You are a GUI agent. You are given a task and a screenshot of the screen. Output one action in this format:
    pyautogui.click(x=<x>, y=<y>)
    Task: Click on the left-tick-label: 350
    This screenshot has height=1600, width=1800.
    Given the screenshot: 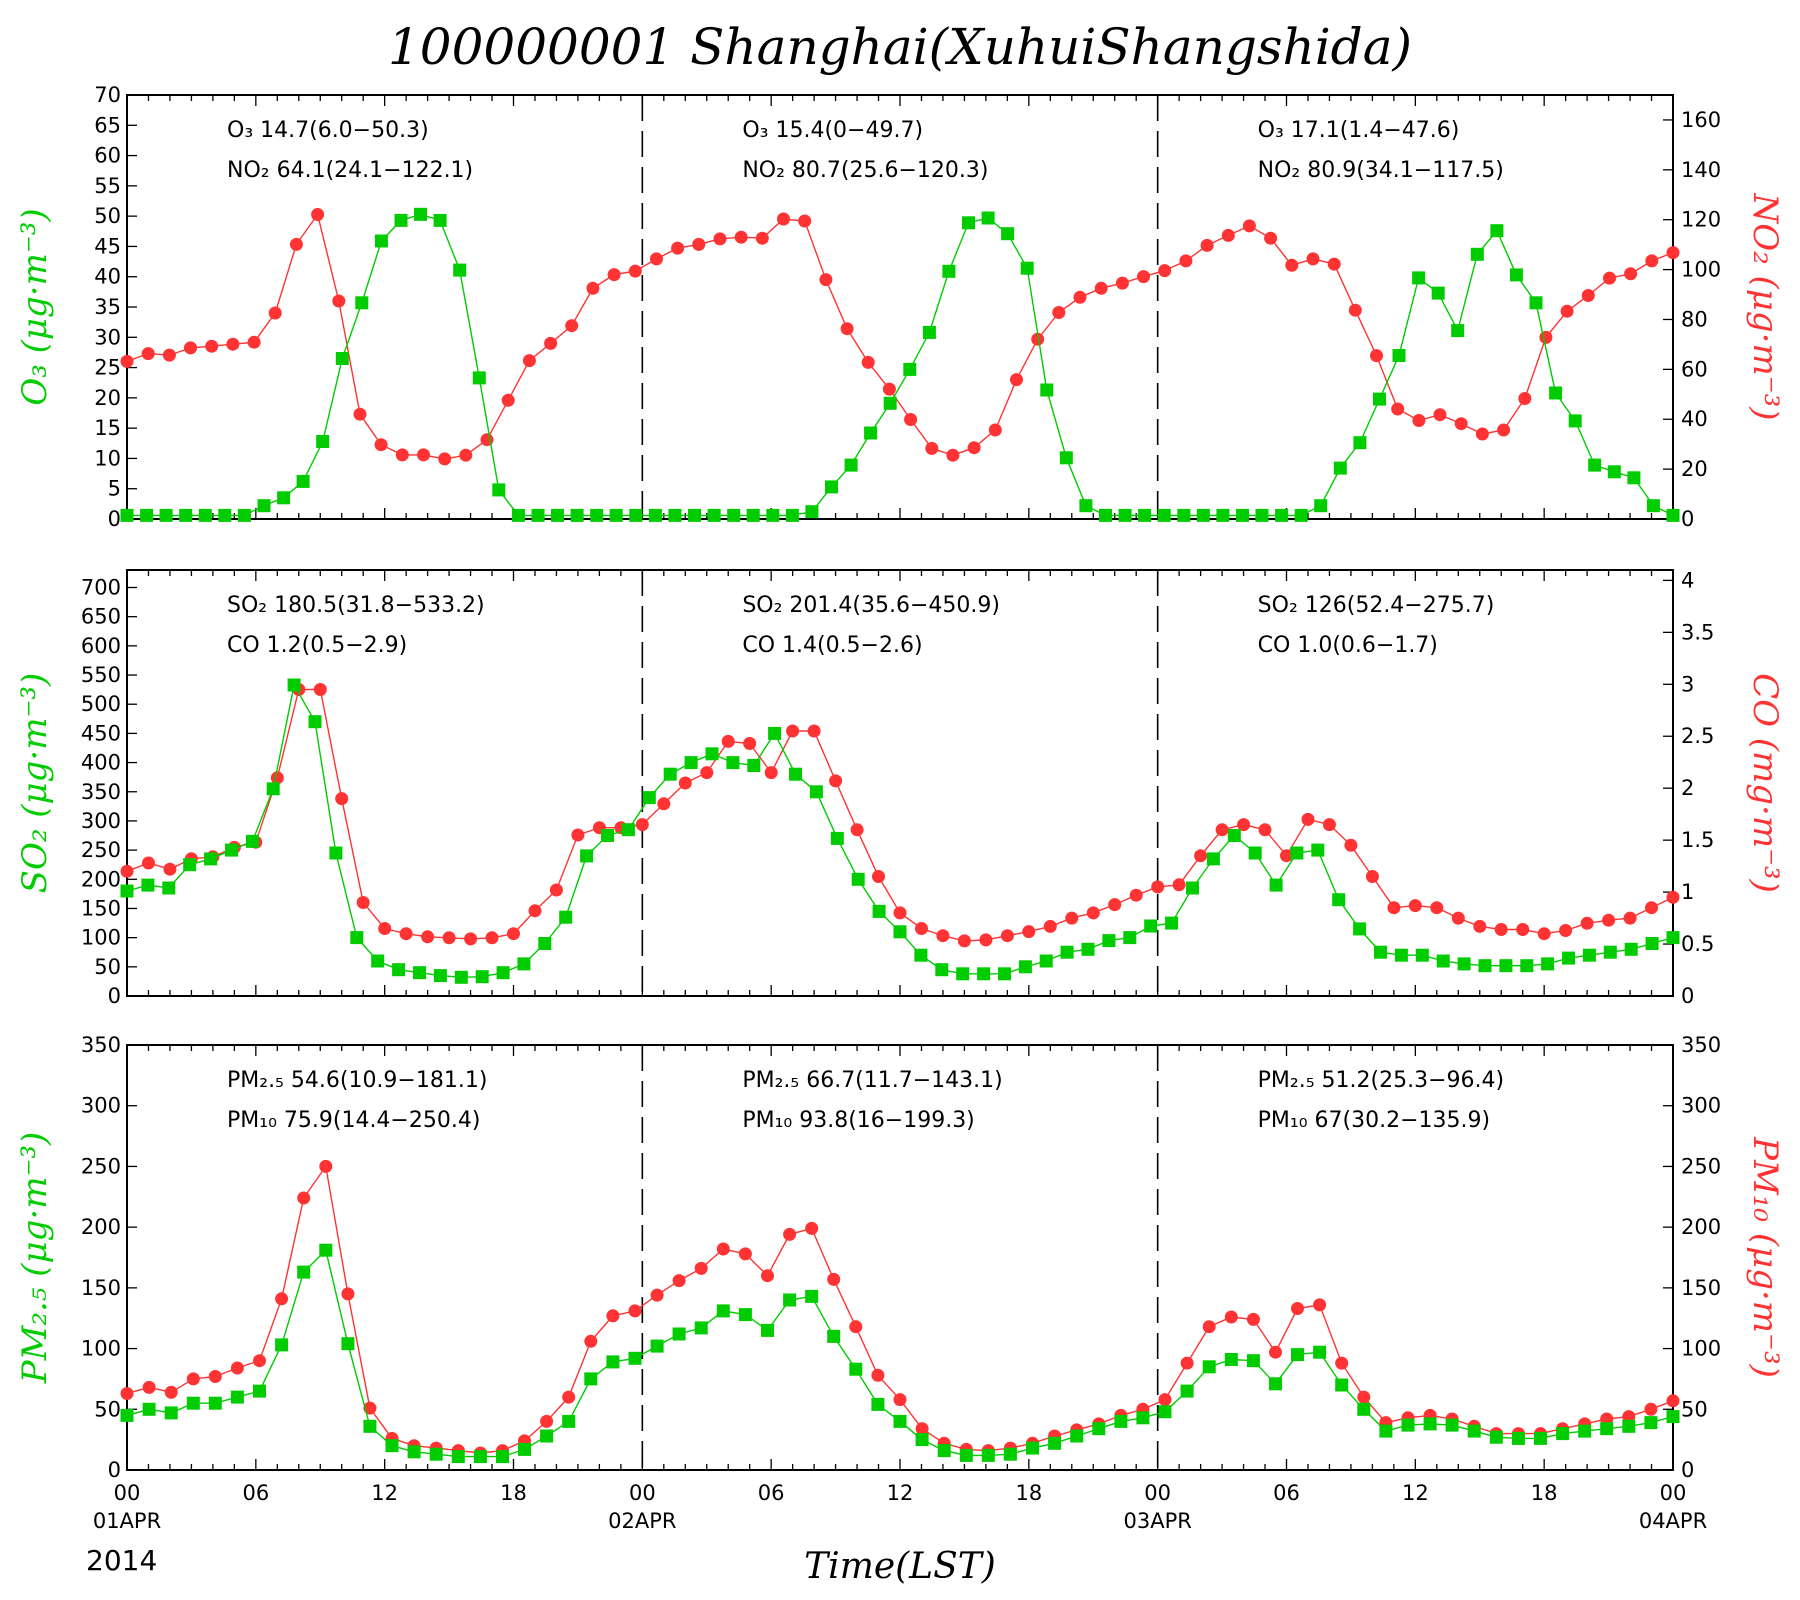 What is the action you would take?
    pyautogui.click(x=101, y=792)
    